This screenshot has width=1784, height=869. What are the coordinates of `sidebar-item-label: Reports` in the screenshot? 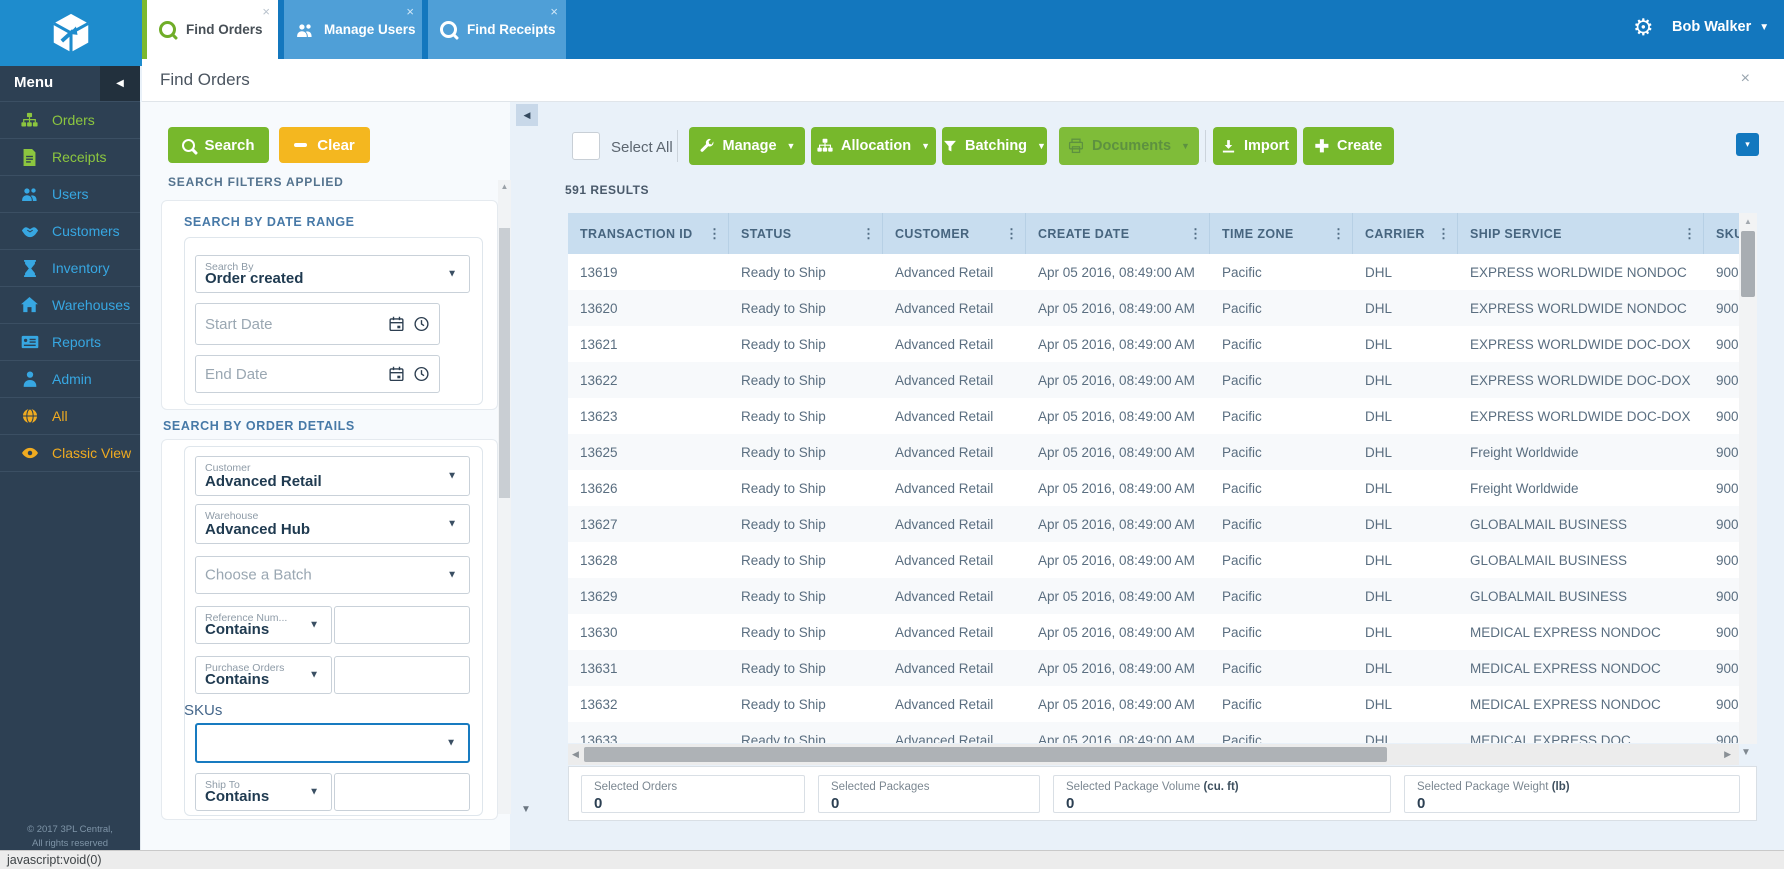 It's located at (77, 342).